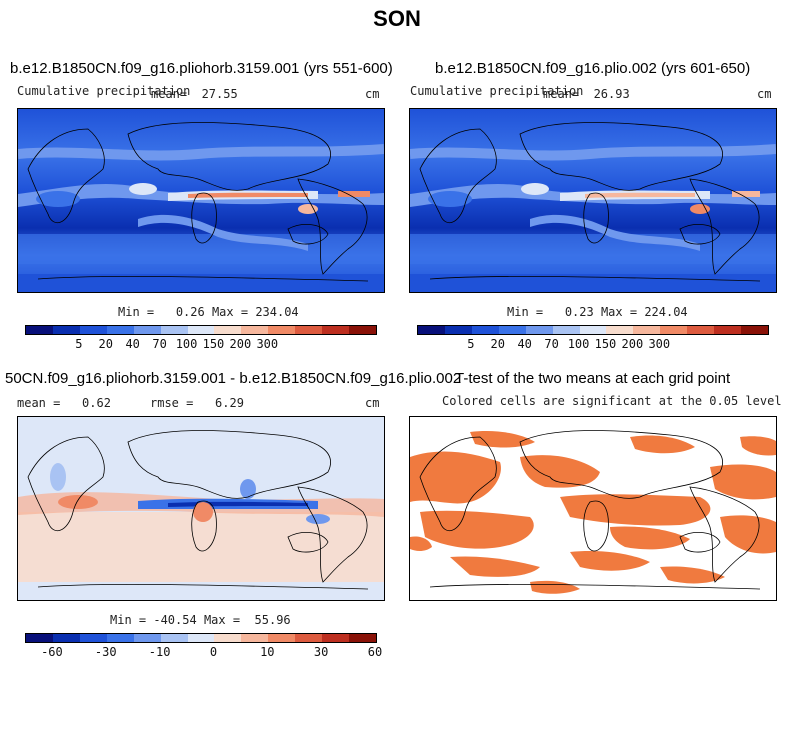  Describe the element at coordinates (272, 620) in the screenshot. I see `panel3-max-value: 55.96` at that location.